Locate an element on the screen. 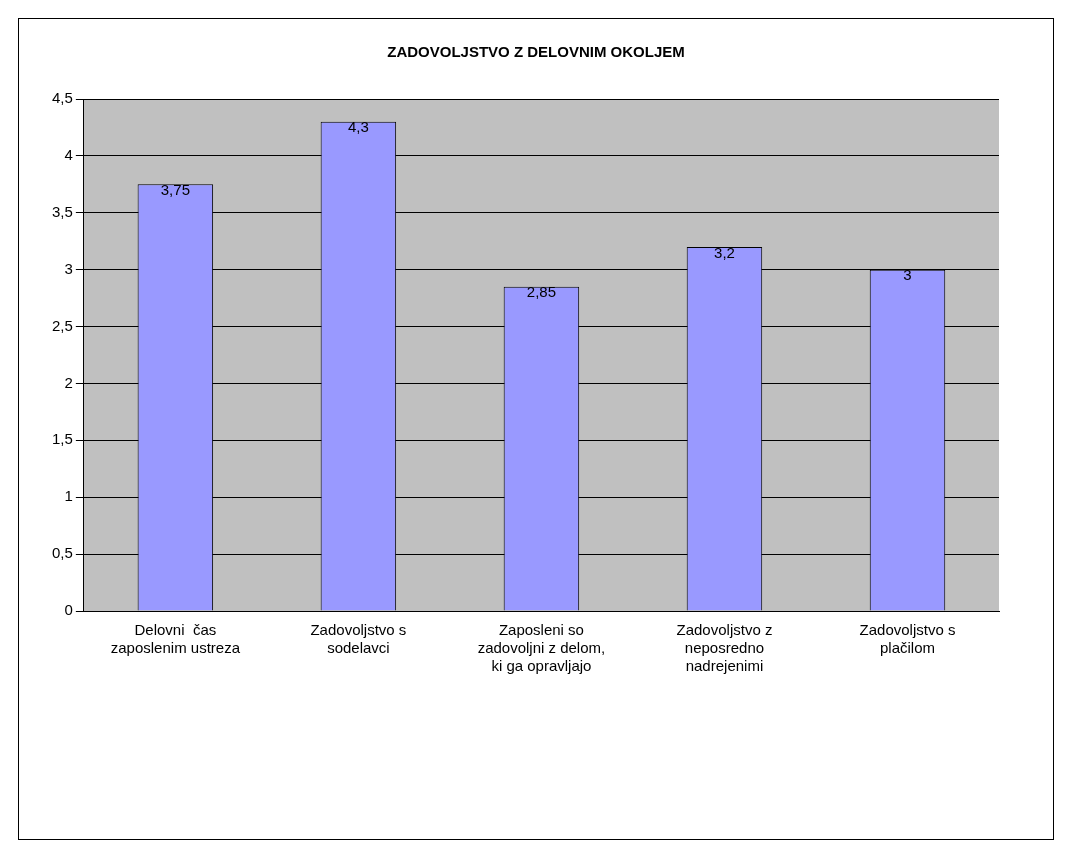 The image size is (1072, 859). y-tick-label: 1 is located at coordinates (68, 496).